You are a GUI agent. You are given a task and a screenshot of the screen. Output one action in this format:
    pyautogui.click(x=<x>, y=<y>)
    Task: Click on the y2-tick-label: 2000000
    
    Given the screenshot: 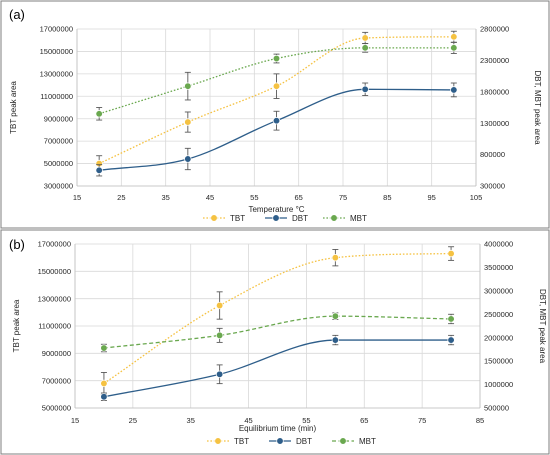 What is the action you would take?
    pyautogui.click(x=498, y=337)
    